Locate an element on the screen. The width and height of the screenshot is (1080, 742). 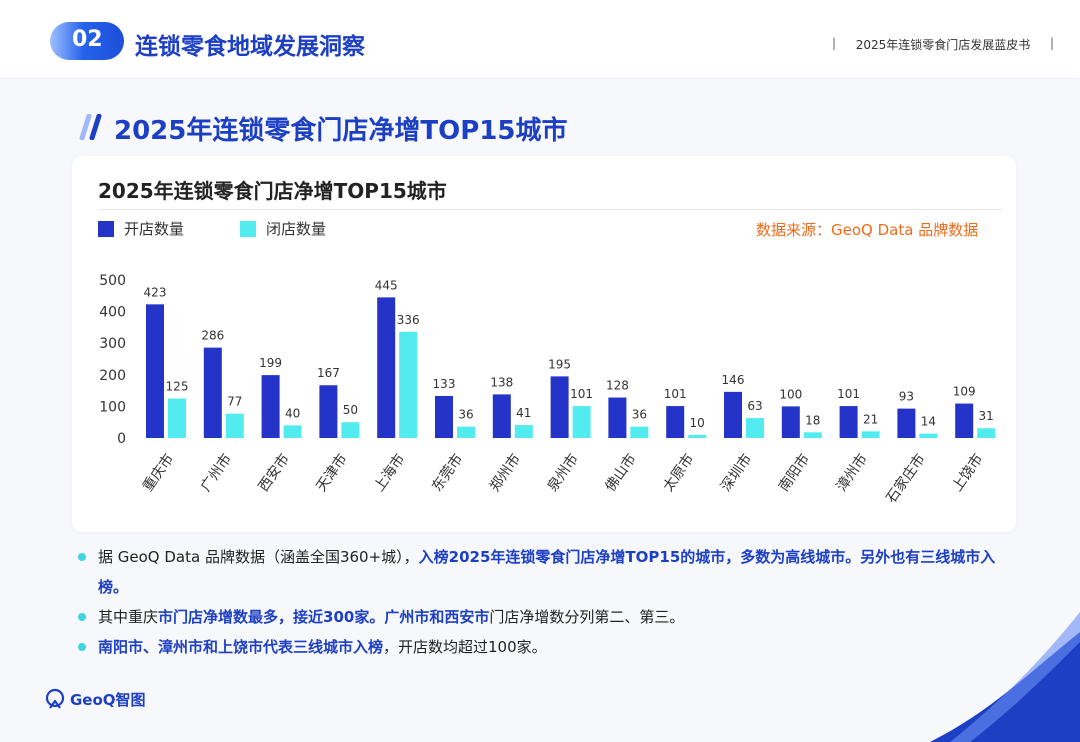
data-label: 40 is located at coordinates (292, 413).